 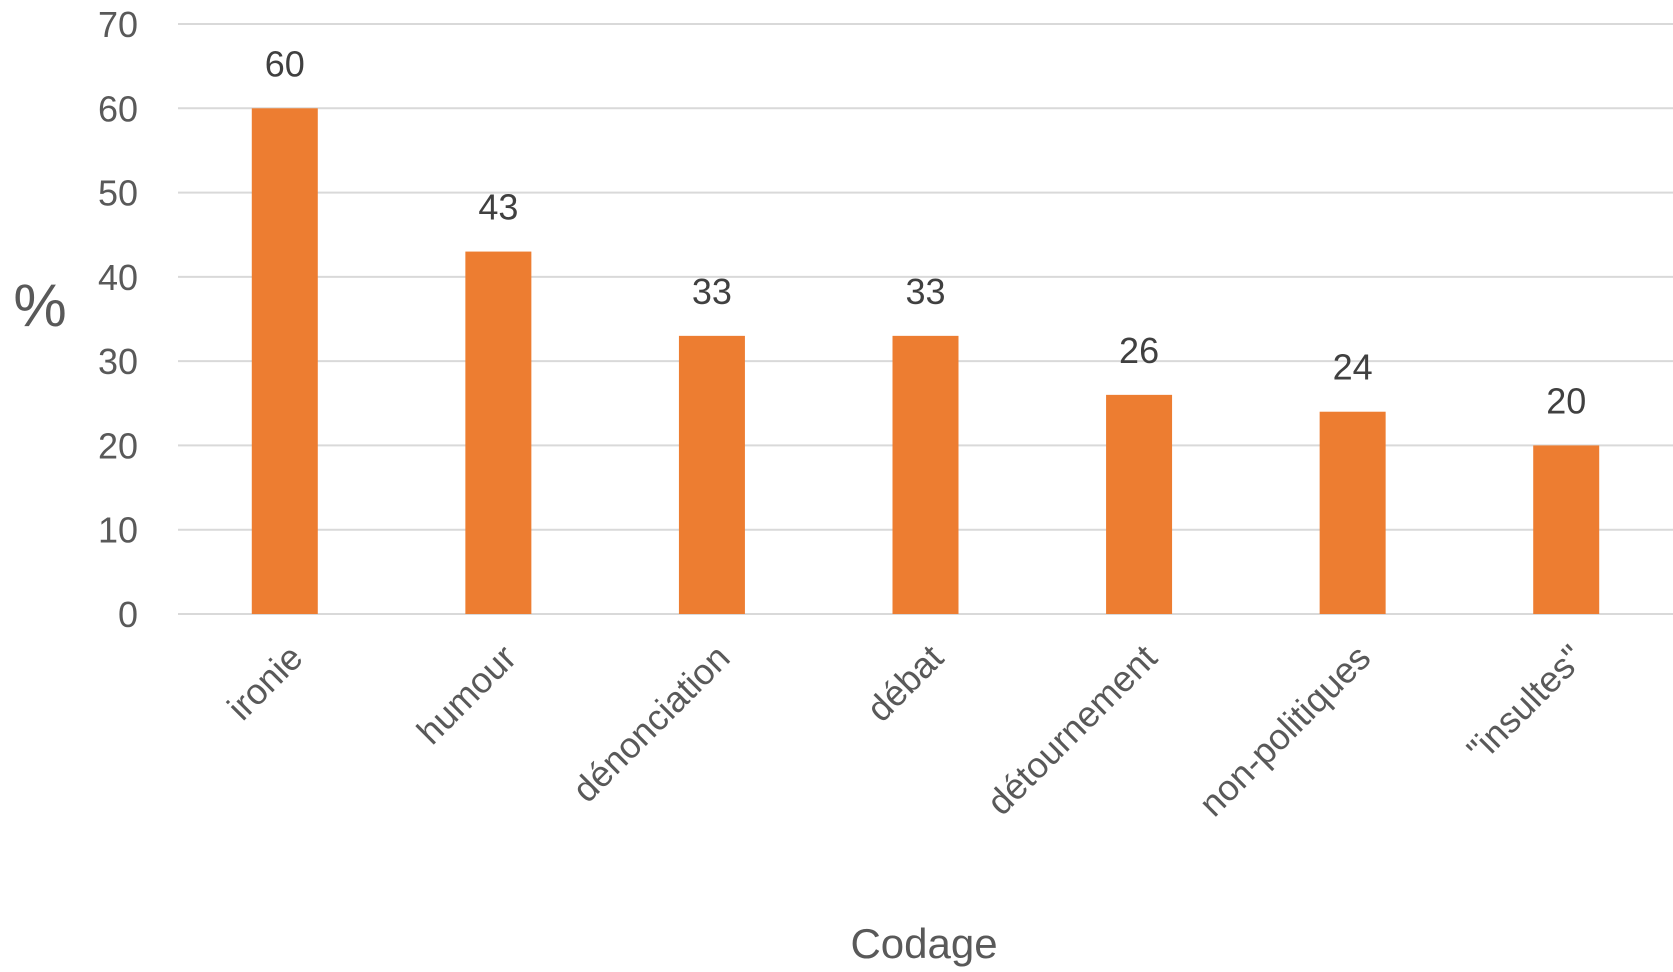 I want to click on y-tick-label-60: 60, so click(x=118, y=108).